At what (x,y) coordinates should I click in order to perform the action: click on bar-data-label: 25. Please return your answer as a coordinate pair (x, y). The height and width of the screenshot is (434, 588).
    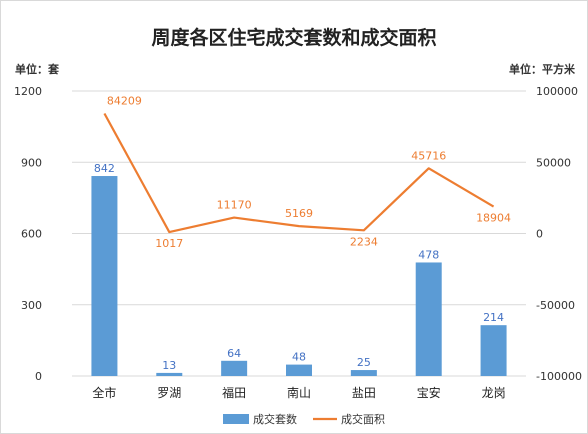
    Looking at the image, I should click on (364, 362).